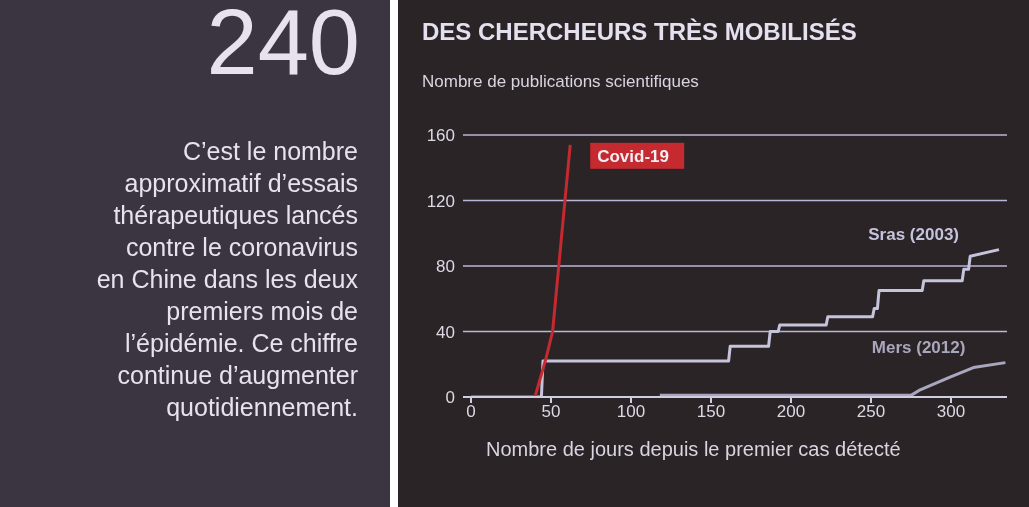  I want to click on x-tick-label: 0, so click(471, 412).